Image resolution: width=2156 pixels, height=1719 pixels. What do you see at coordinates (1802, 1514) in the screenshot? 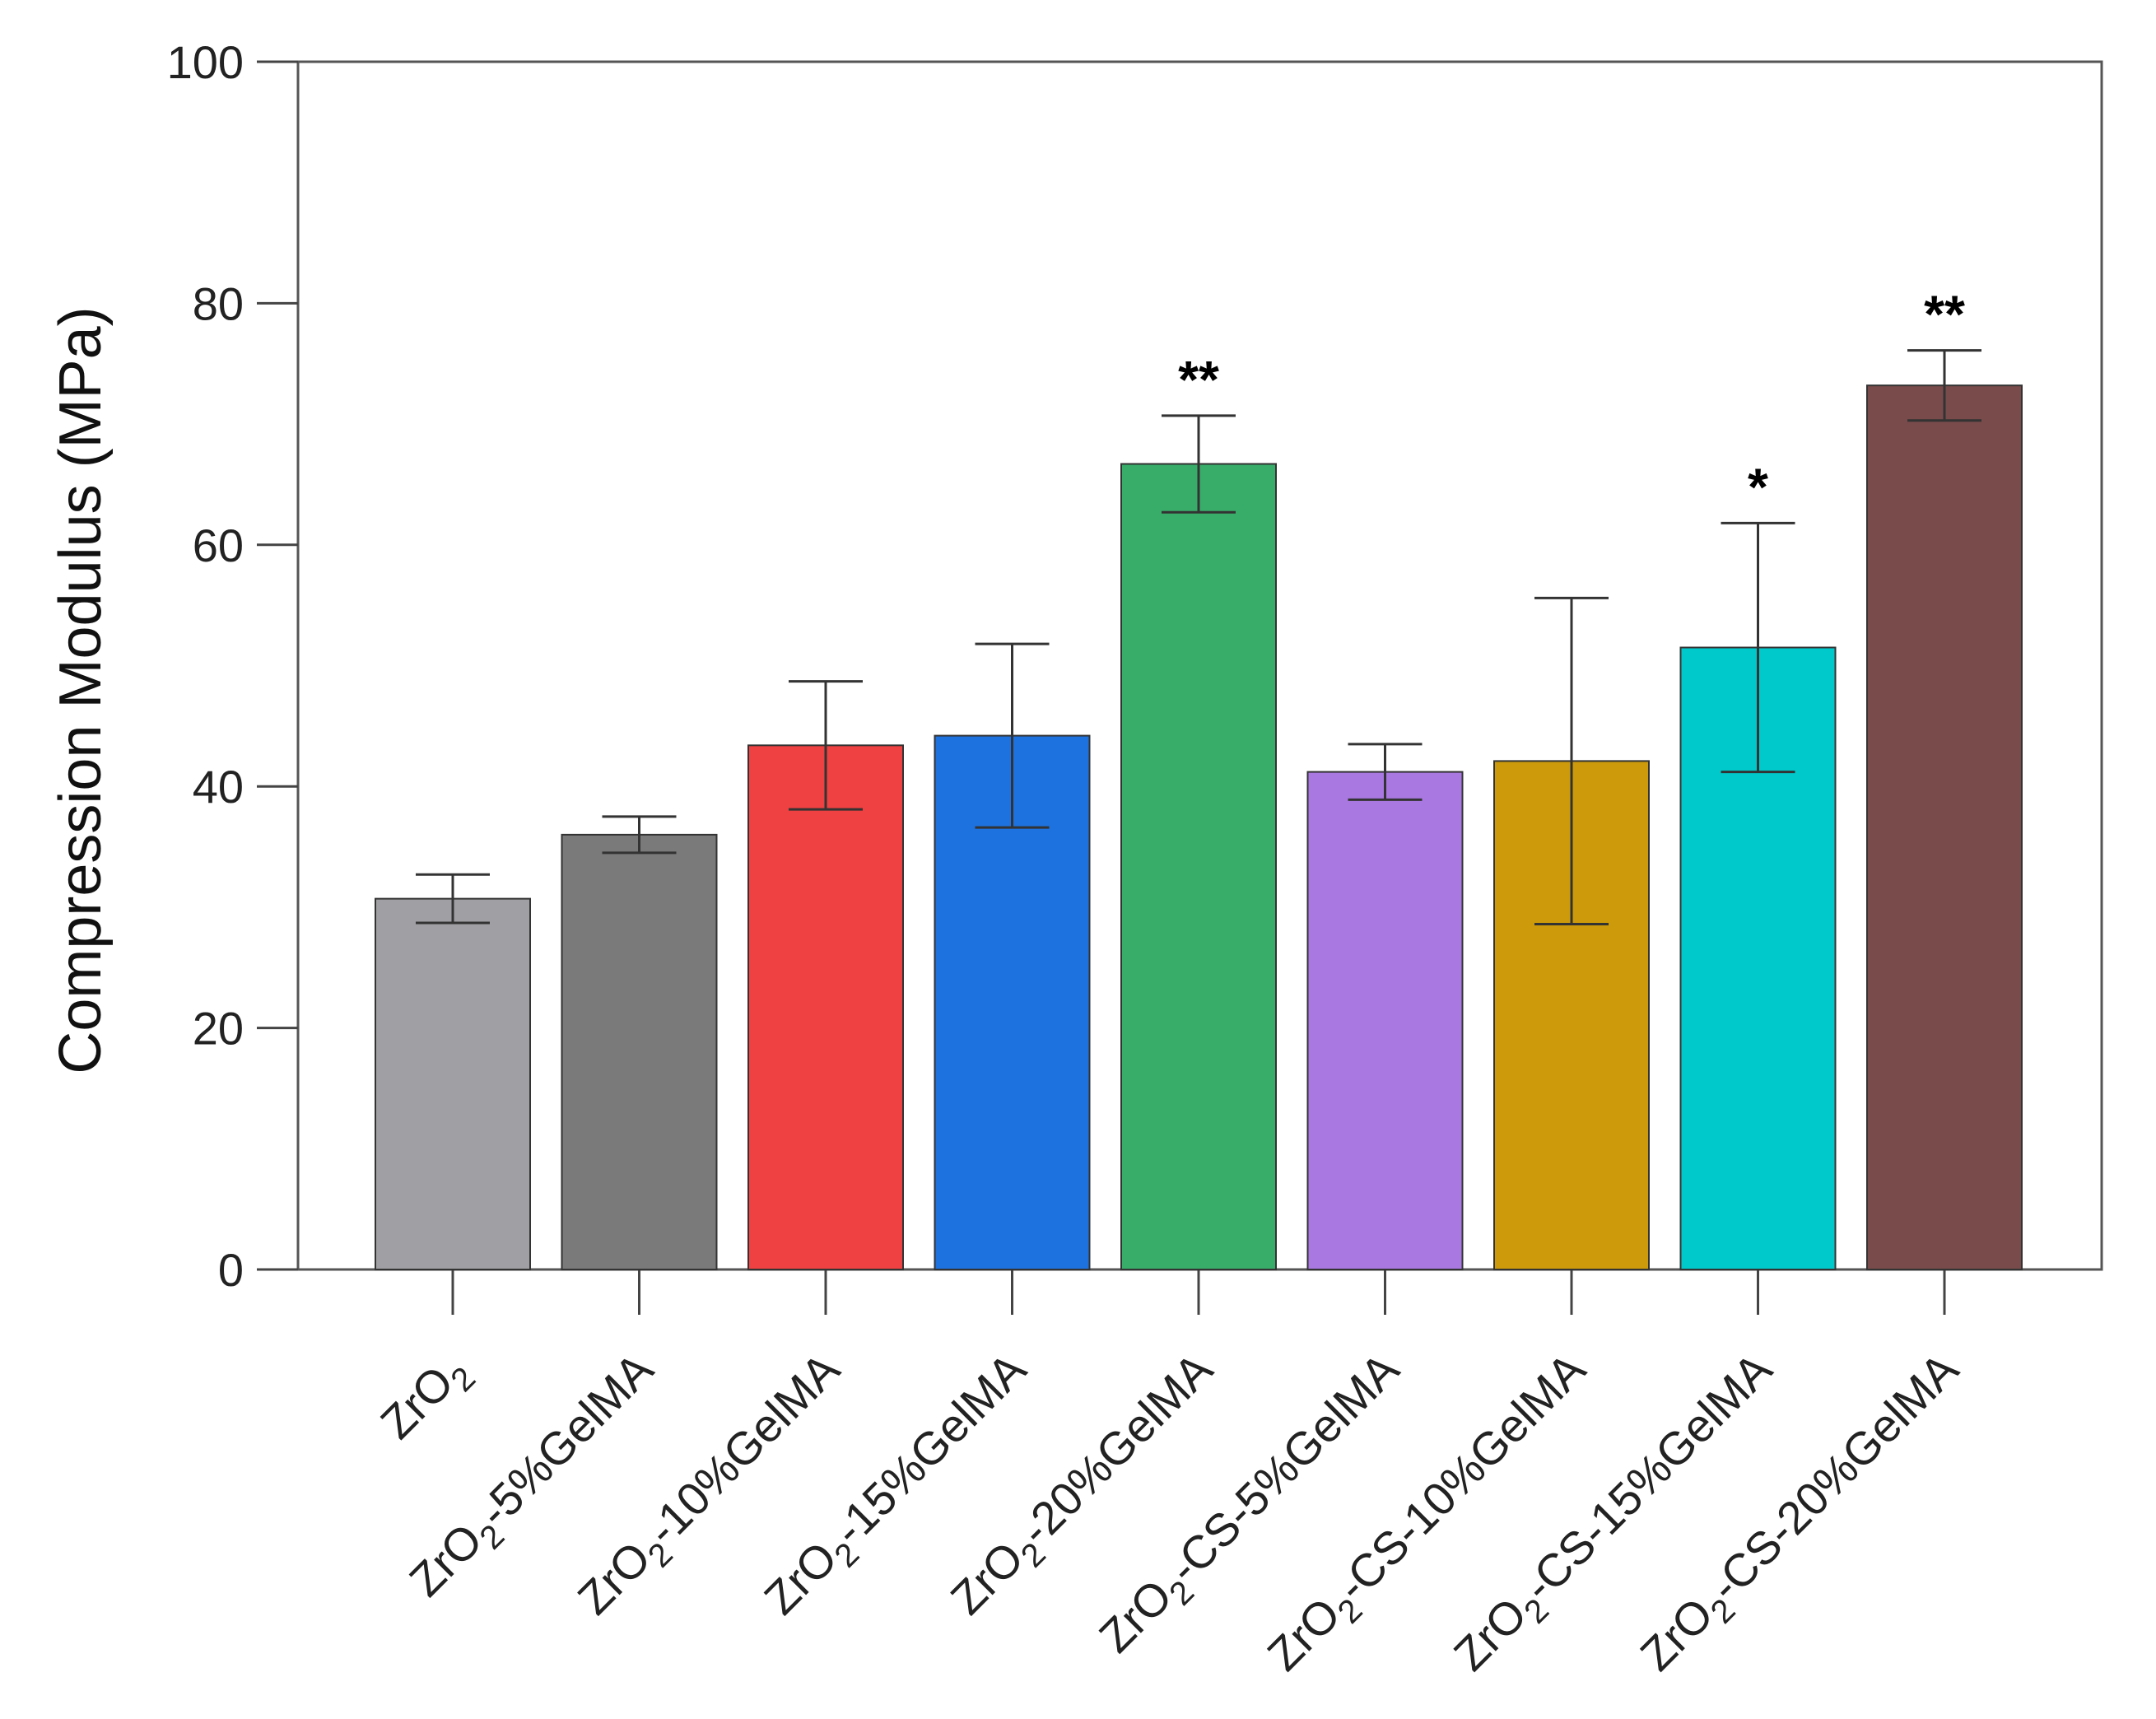
I see `x-category-label-9: ZrO2-CS-20%GelMA` at bounding box center [1802, 1514].